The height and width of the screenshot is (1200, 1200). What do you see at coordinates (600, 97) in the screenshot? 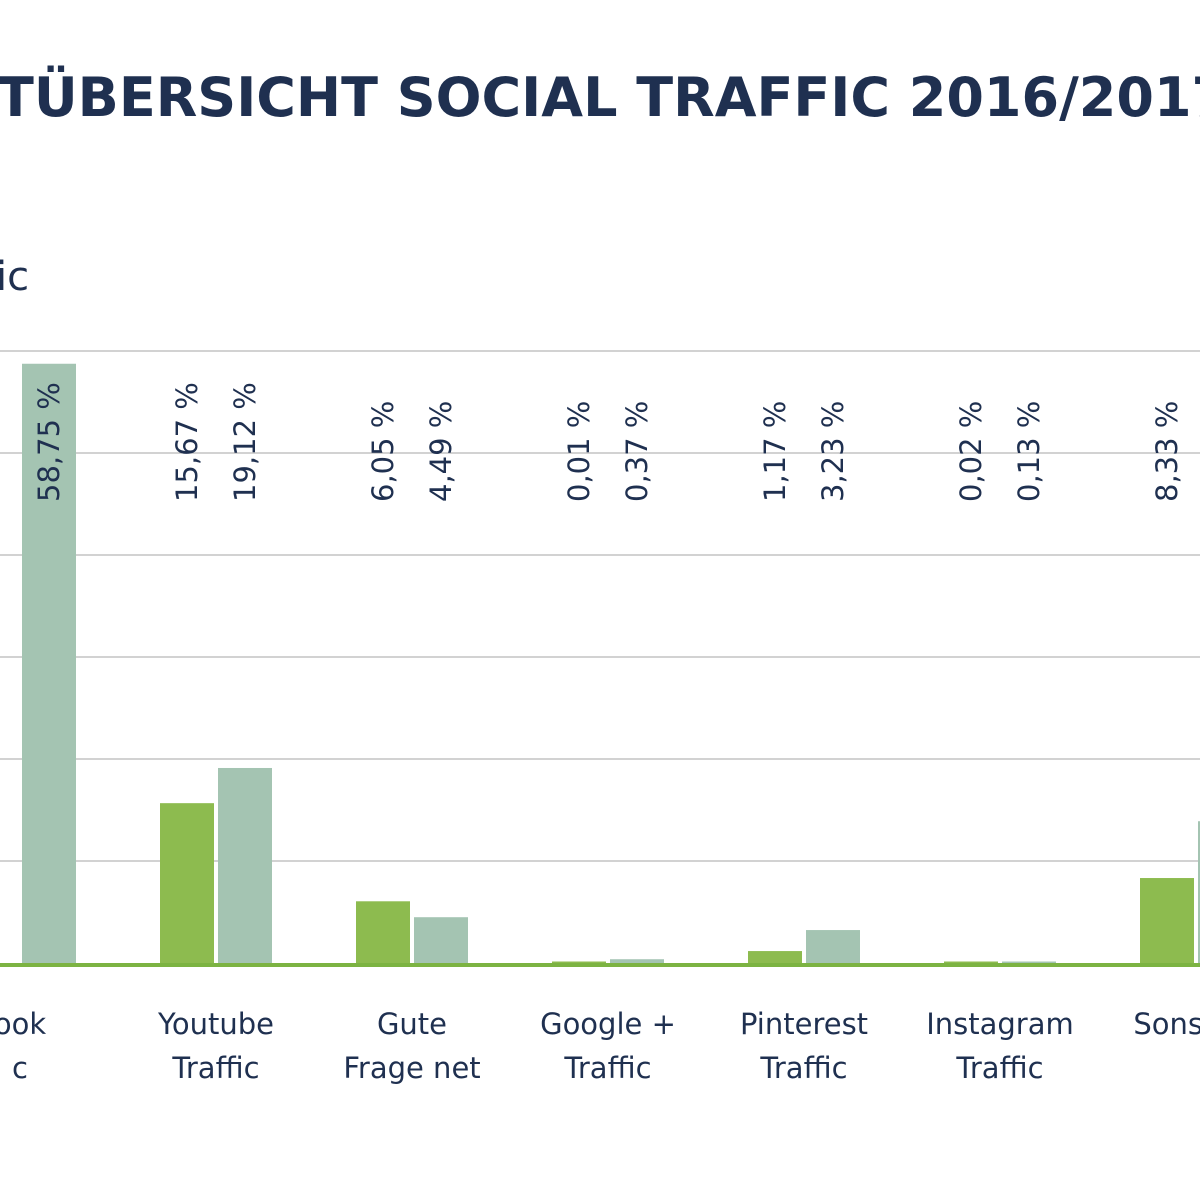
I see `chart-title: TÜBERSICHT SOCIAL TRAFFIC 2016/2017` at bounding box center [600, 97].